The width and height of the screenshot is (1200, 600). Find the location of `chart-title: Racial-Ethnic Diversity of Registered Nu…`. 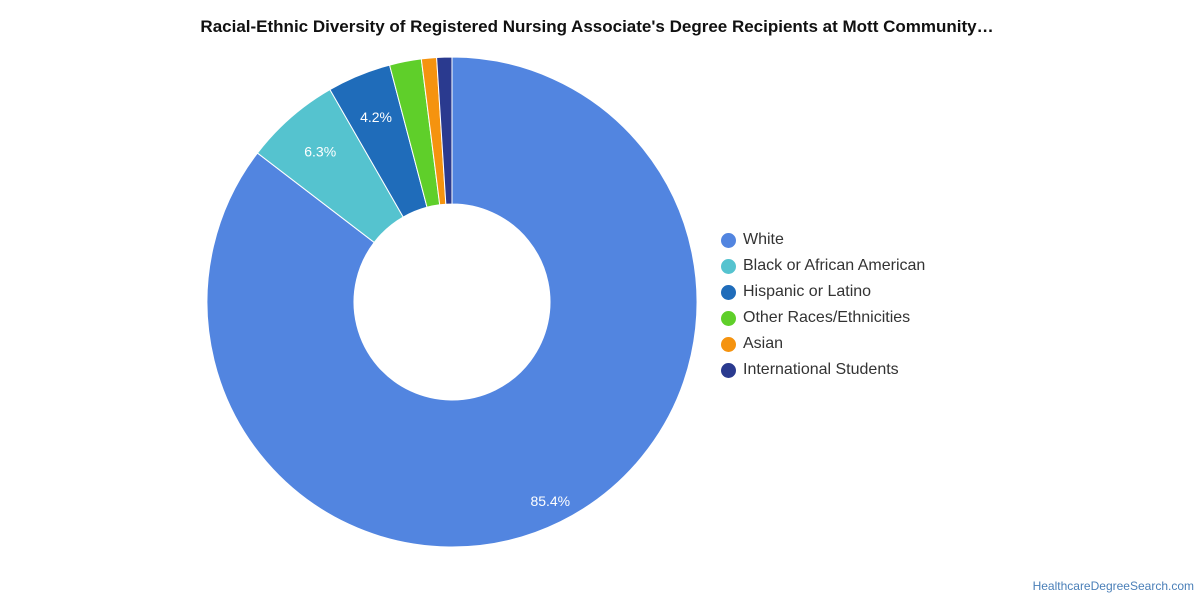

chart-title: Racial-Ethnic Diversity of Registered Nu… is located at coordinates (597, 26).